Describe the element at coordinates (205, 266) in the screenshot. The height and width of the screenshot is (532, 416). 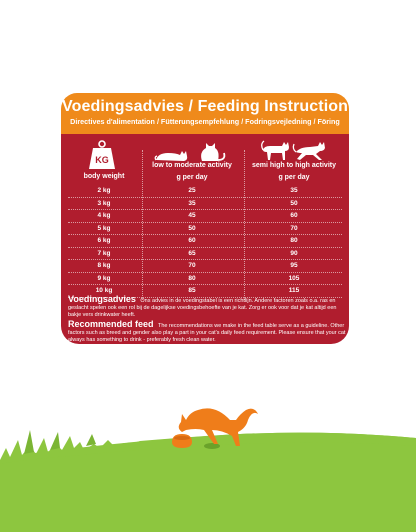
I see `table-row: 8 kg 70 95` at that location.